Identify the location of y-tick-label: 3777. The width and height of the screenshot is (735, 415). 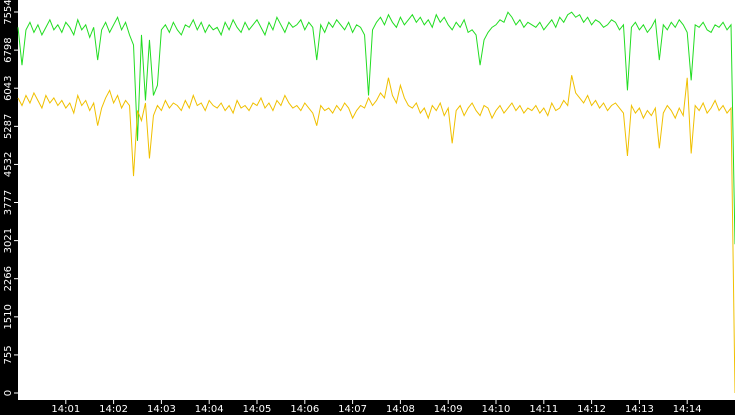
(8, 202).